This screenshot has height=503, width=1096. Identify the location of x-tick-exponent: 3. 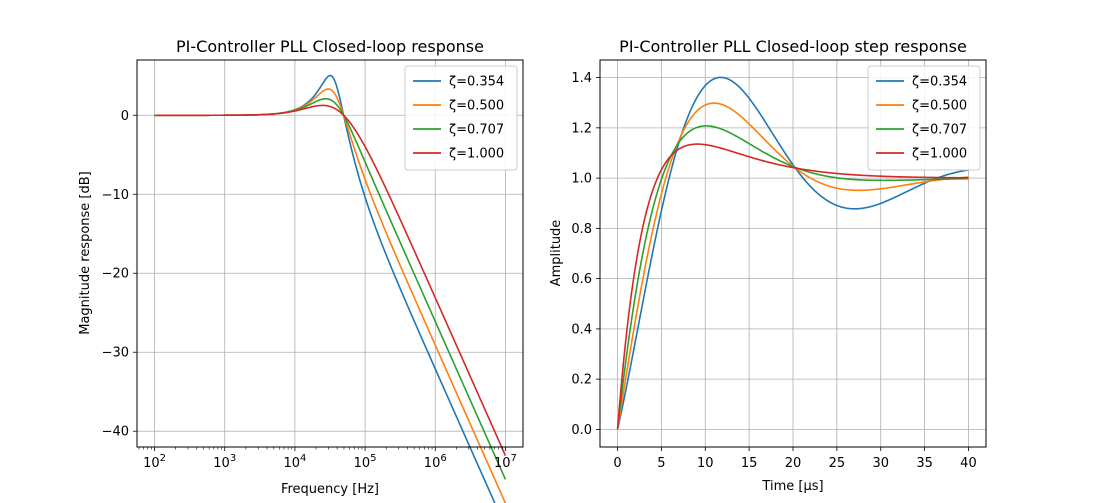
(233, 458).